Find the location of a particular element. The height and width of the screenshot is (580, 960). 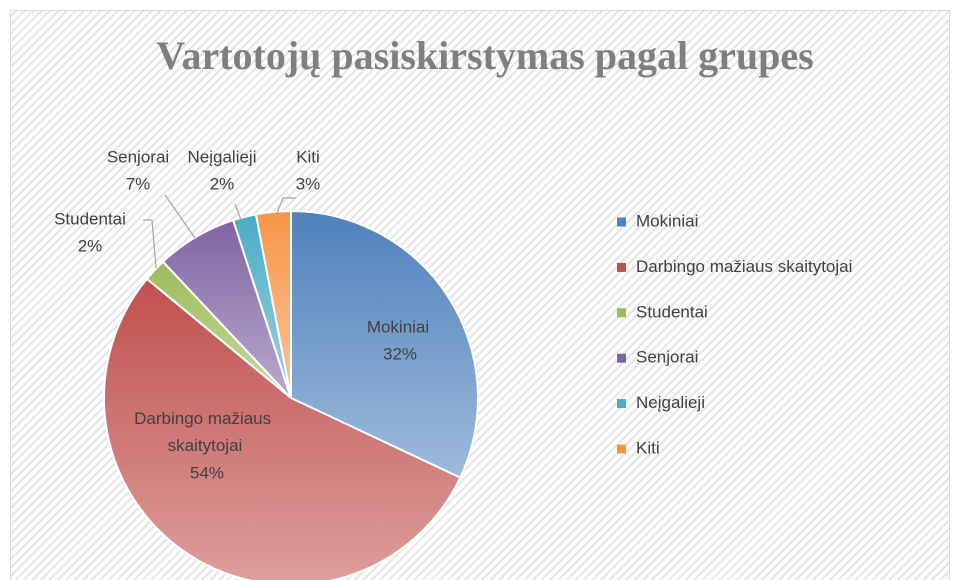

data-label-value: 54% is located at coordinates (207, 472).